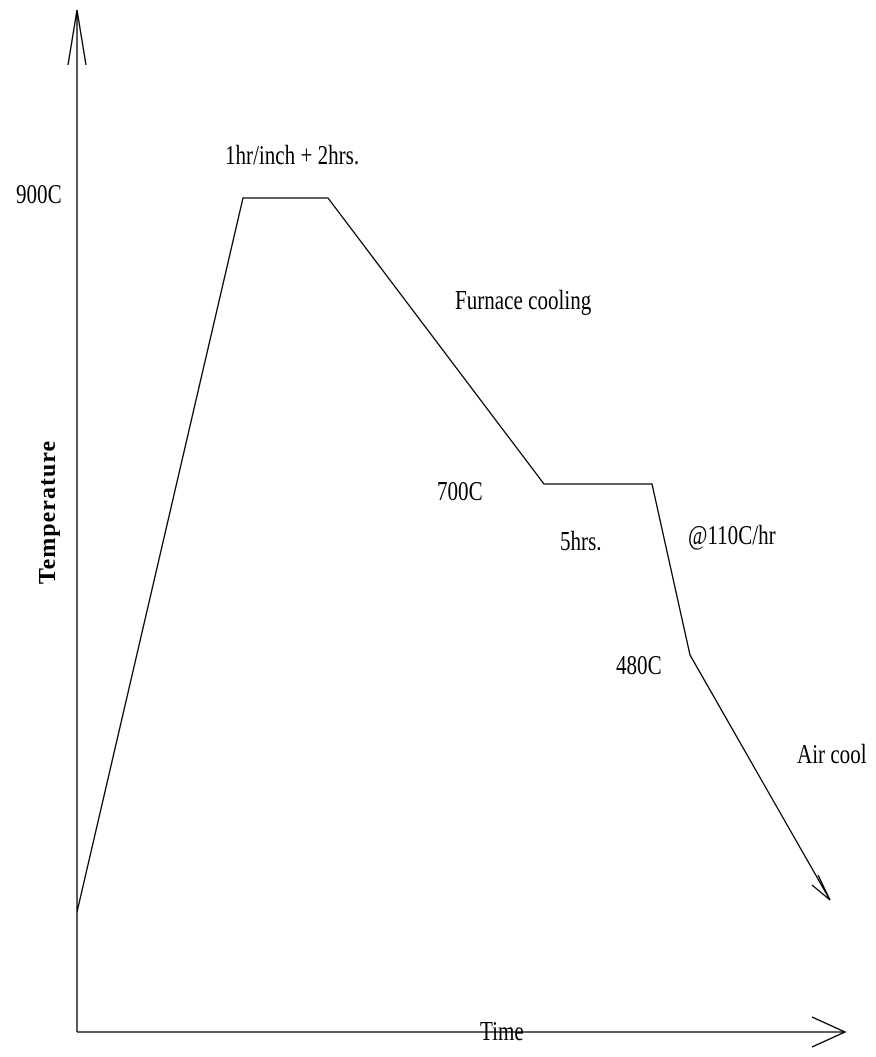 The image size is (876, 1057). Describe the element at coordinates (832, 754) in the screenshot. I see `air-cool-annotation: Air cool` at that location.